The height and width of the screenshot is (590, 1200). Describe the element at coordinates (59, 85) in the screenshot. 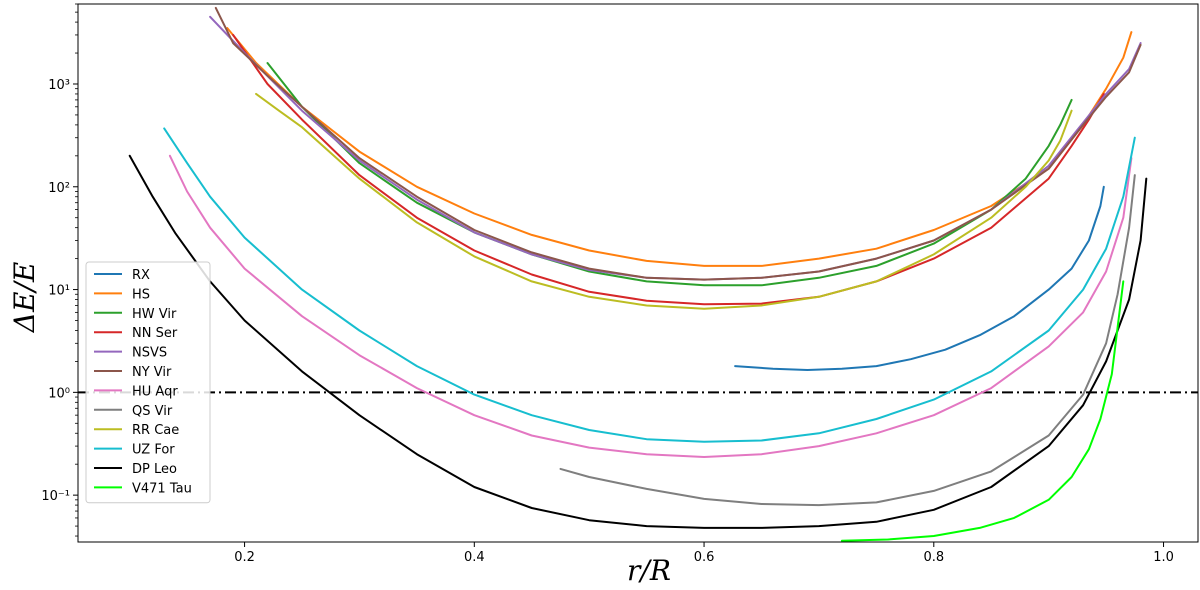

I see `y-tick-label: 10³` at that location.